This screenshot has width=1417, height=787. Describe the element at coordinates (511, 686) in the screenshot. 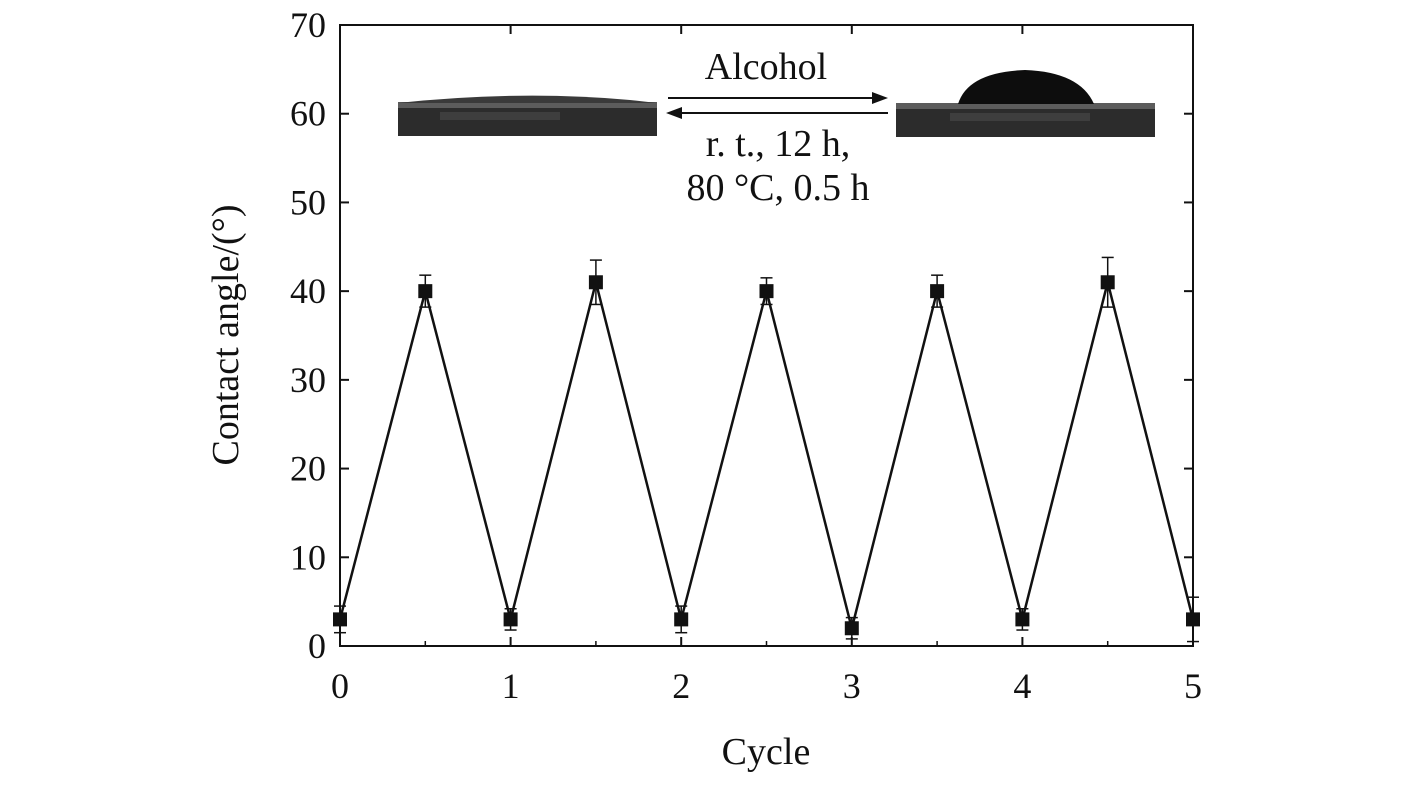

I see `x-tick-label: 1` at that location.